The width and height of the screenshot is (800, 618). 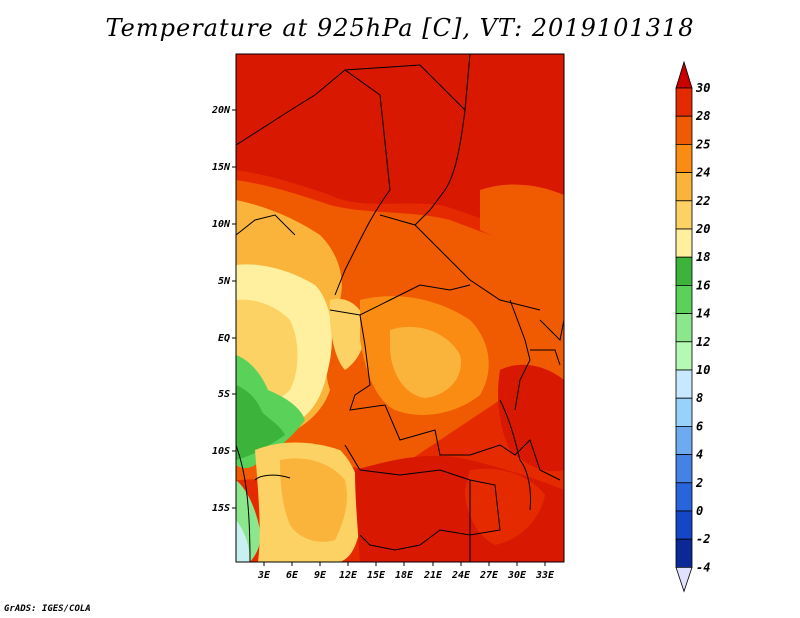 What do you see at coordinates (703, 314) in the screenshot?
I see `colorbar-level-label: 14` at bounding box center [703, 314].